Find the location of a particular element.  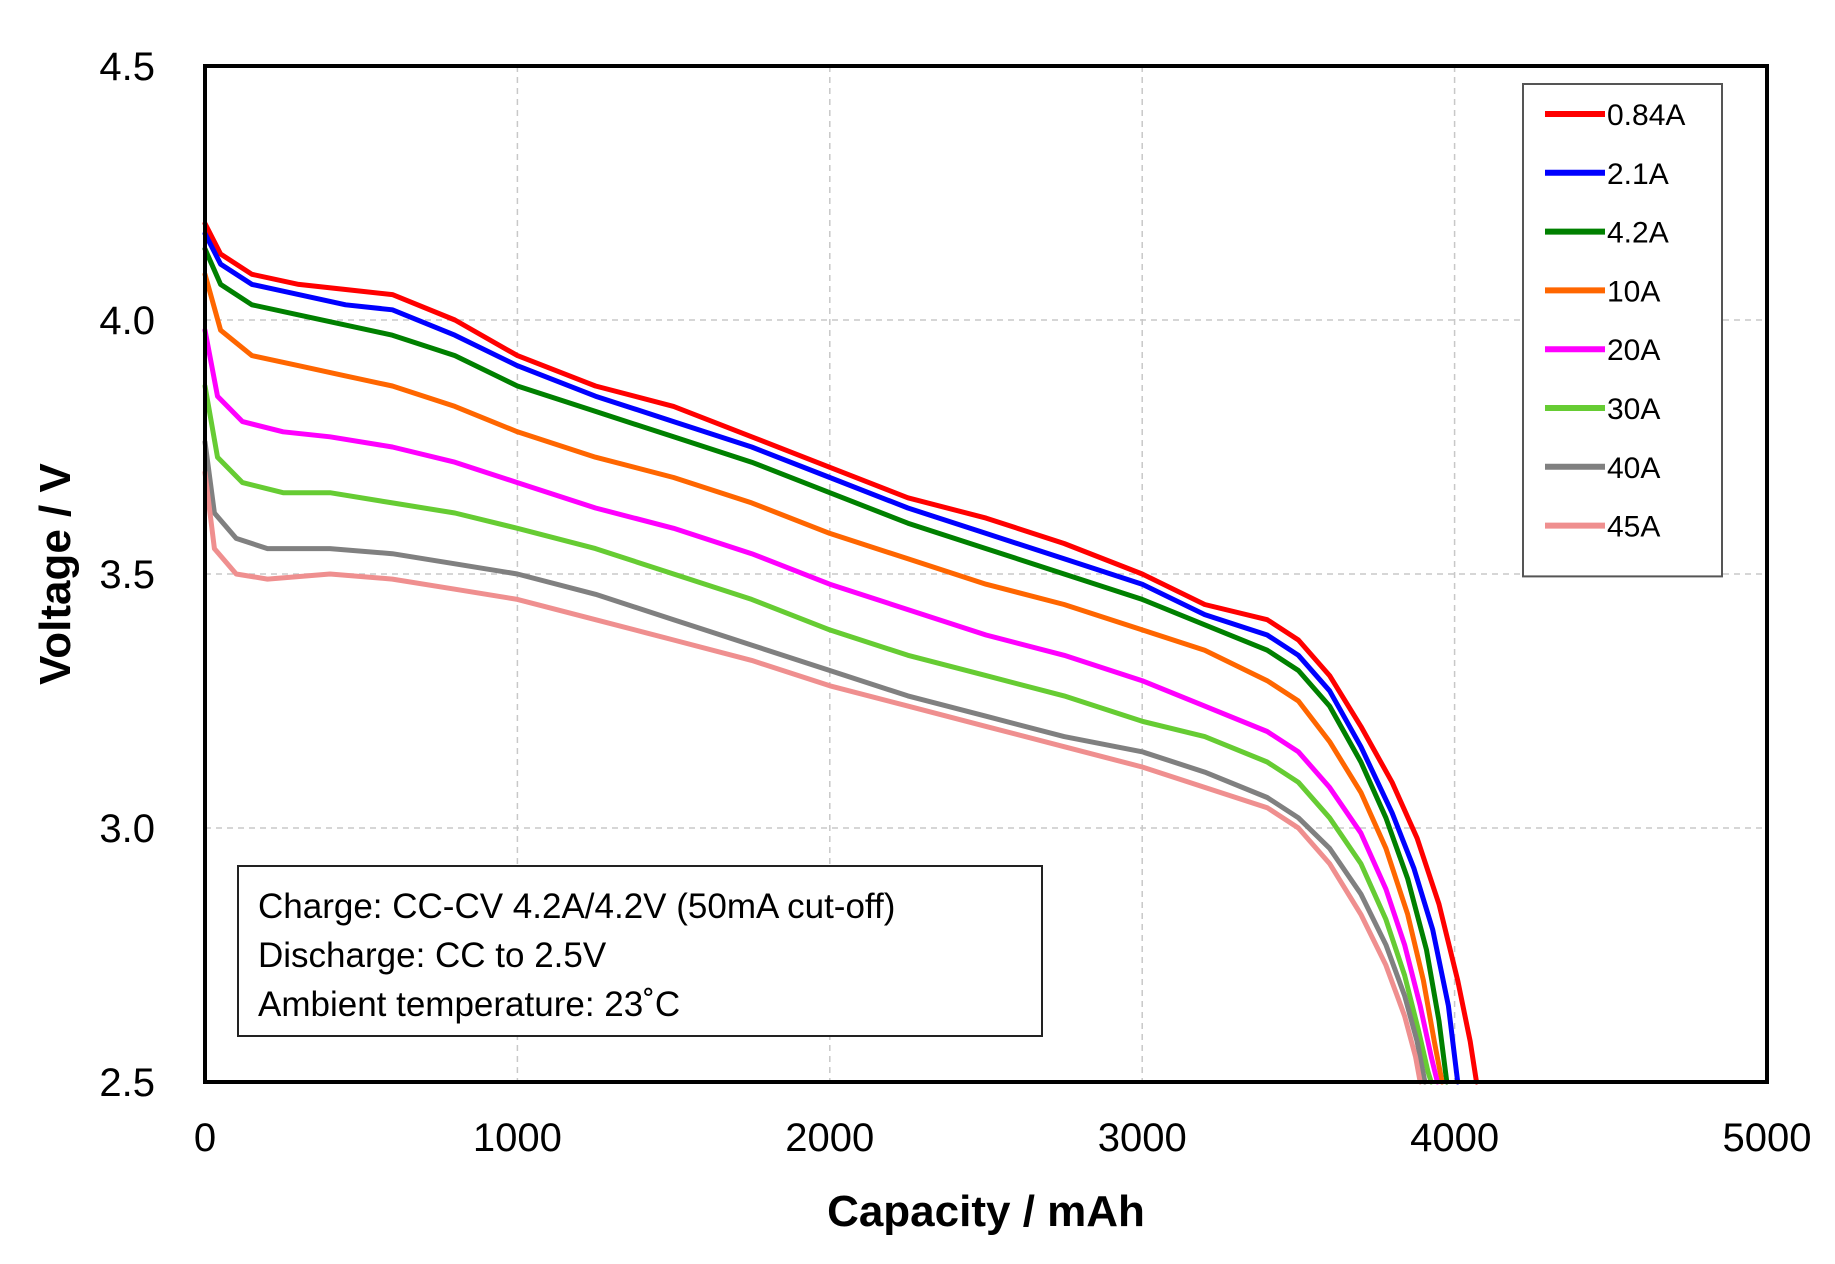

y-tick-label: 3.0 is located at coordinates (127, 829).